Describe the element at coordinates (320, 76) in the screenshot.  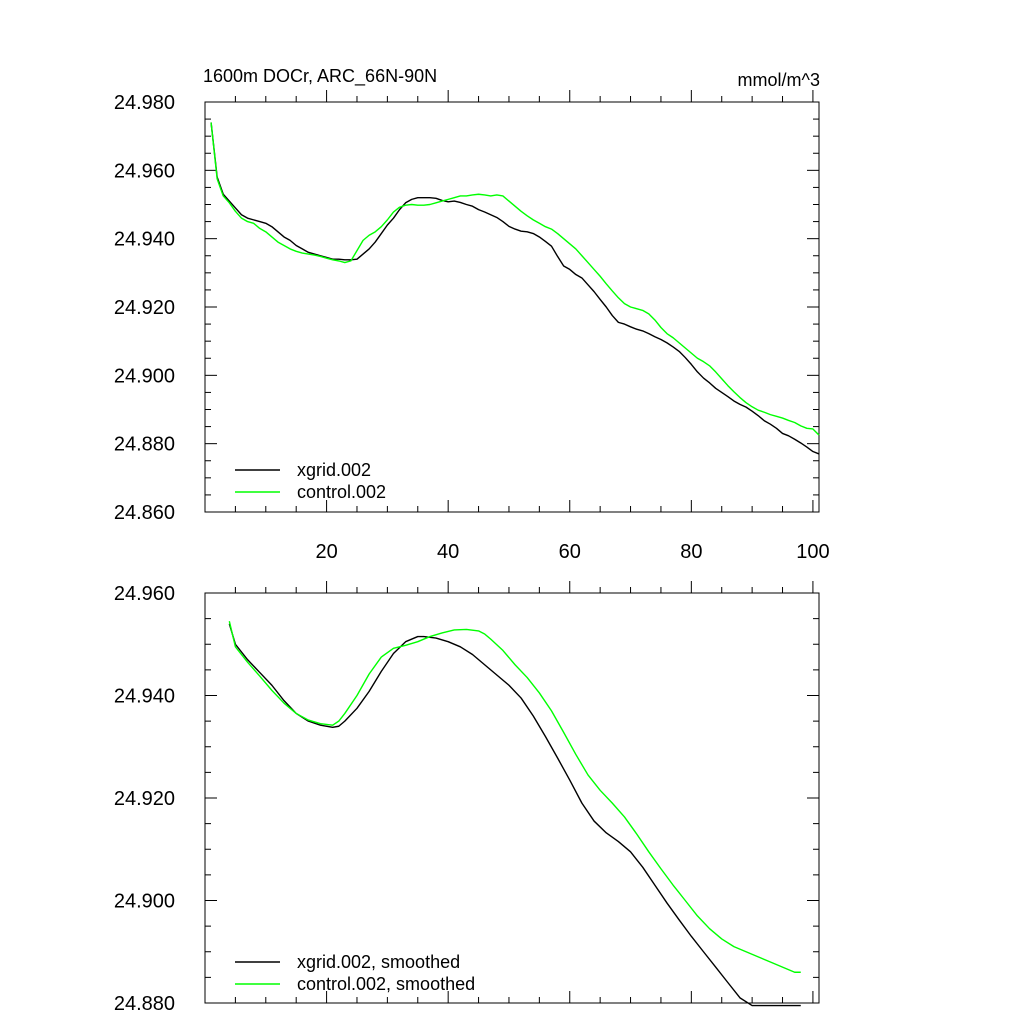
I see `chart-title: 1600m DOCr, ARC_66N-90N` at that location.